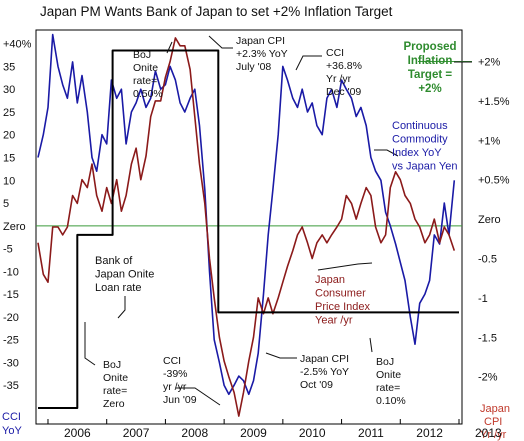  What do you see at coordinates (12, 431) in the screenshot?
I see `left-axis-label: YoY` at bounding box center [12, 431].